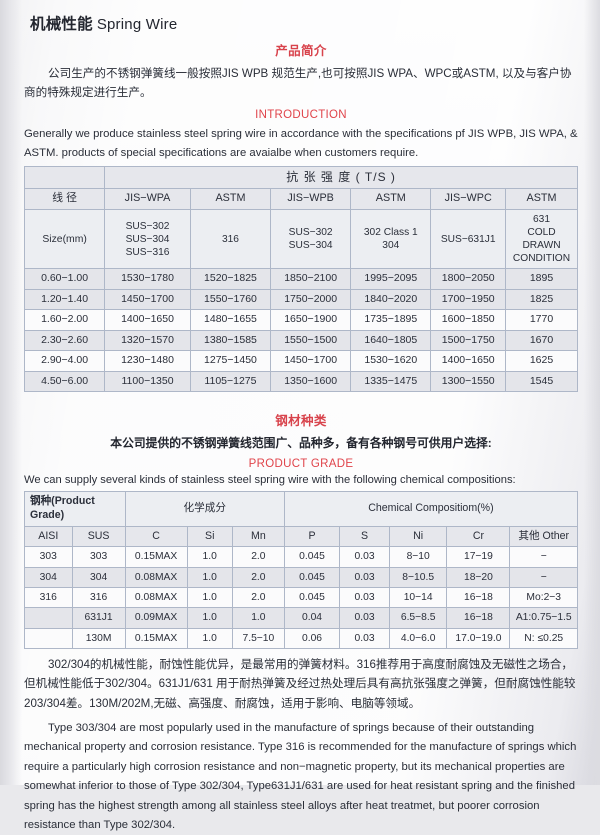 The width and height of the screenshot is (600, 835). What do you see at coordinates (312, 536) in the screenshot?
I see `col-header-p: P` at bounding box center [312, 536].